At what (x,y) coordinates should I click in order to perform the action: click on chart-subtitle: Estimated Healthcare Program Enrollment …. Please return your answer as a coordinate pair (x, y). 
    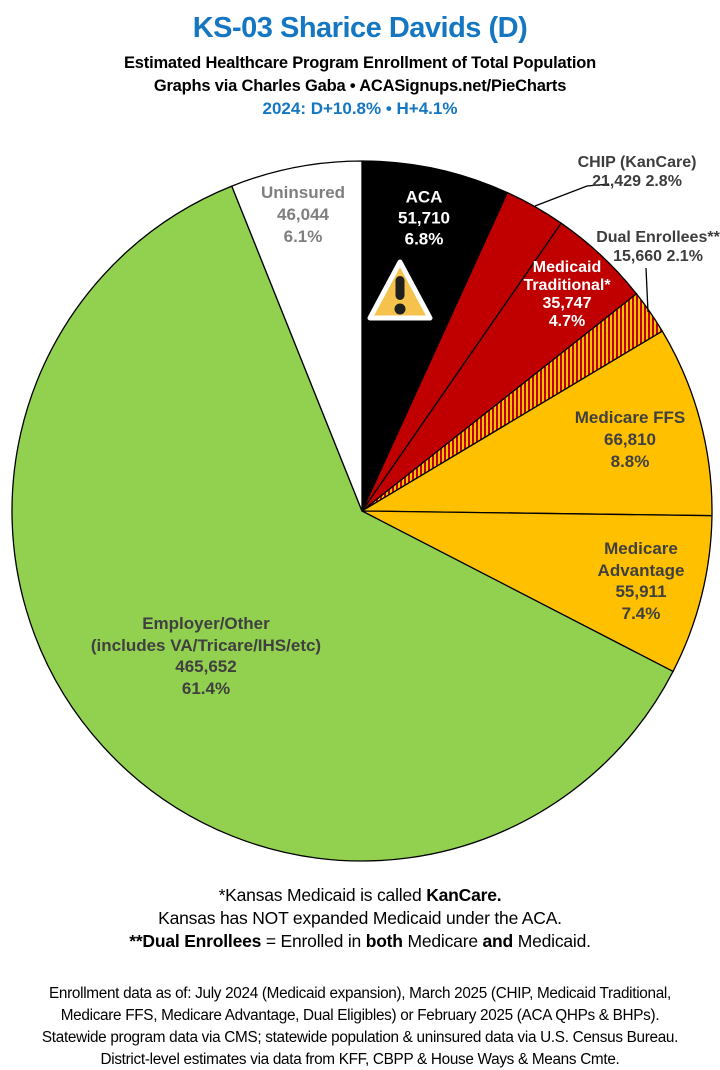
    Looking at the image, I should click on (360, 63).